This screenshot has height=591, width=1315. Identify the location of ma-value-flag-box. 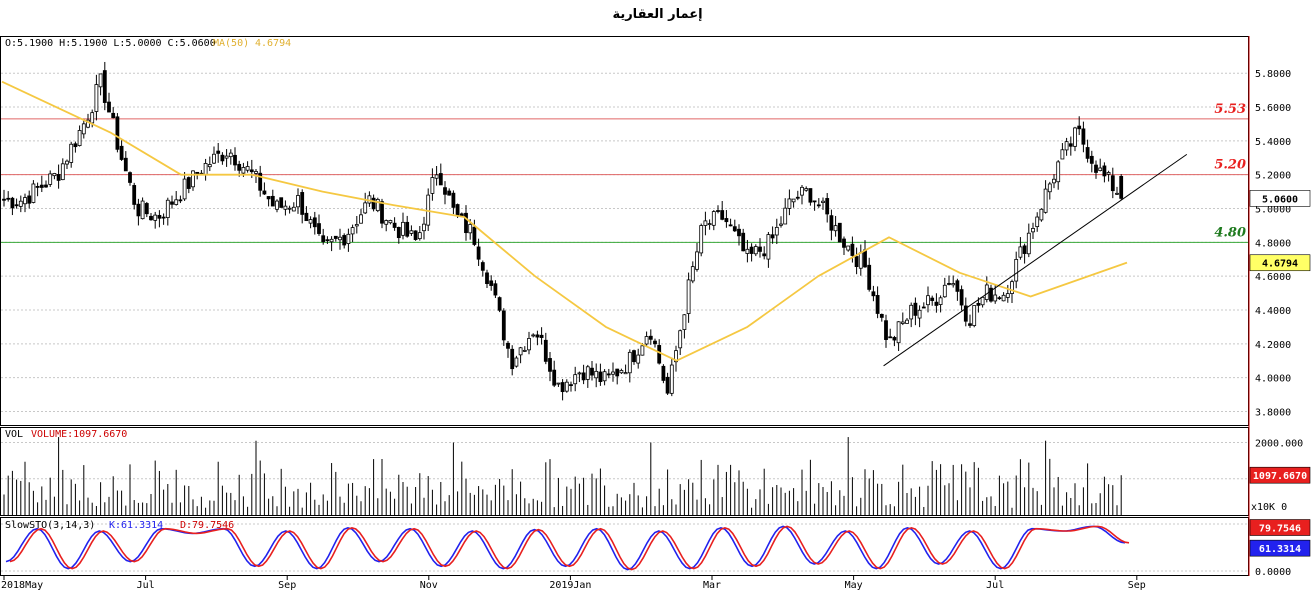
(1280, 263).